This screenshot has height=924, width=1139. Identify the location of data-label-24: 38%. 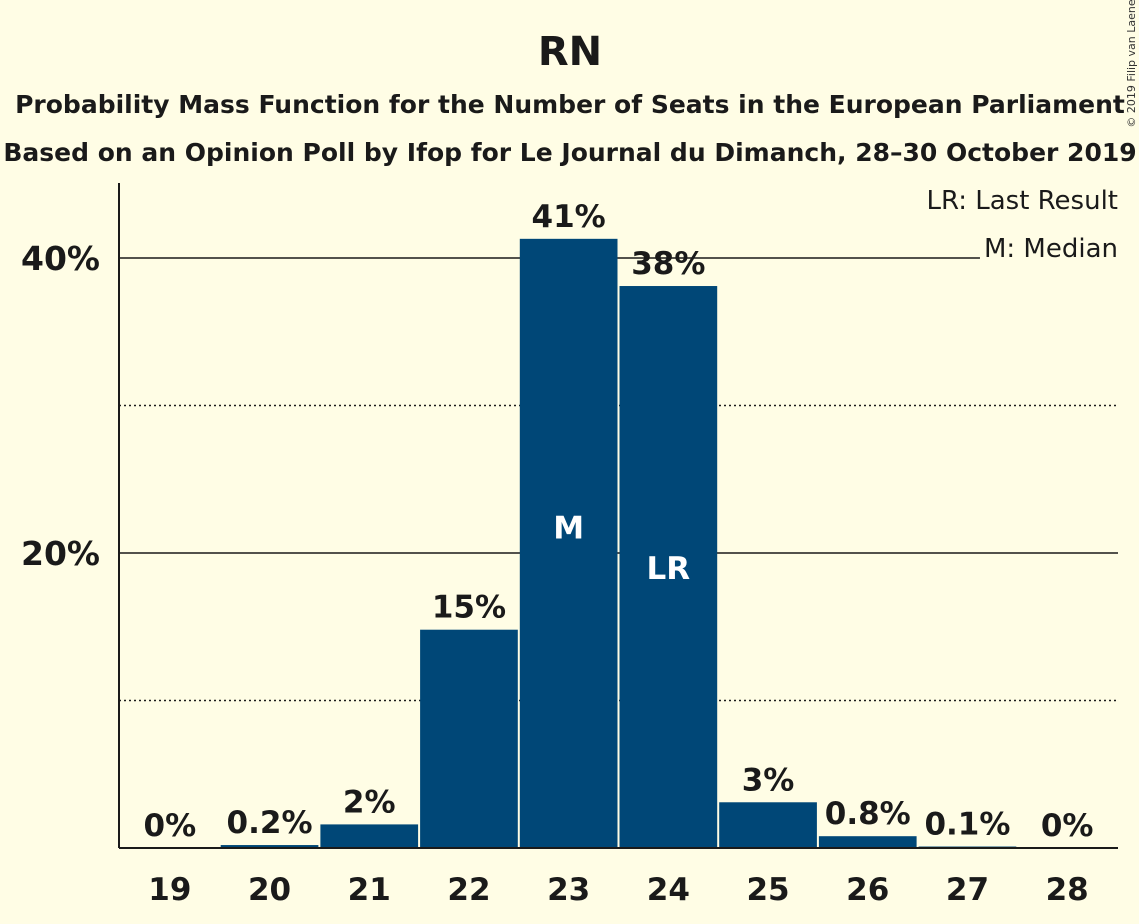
(668, 264).